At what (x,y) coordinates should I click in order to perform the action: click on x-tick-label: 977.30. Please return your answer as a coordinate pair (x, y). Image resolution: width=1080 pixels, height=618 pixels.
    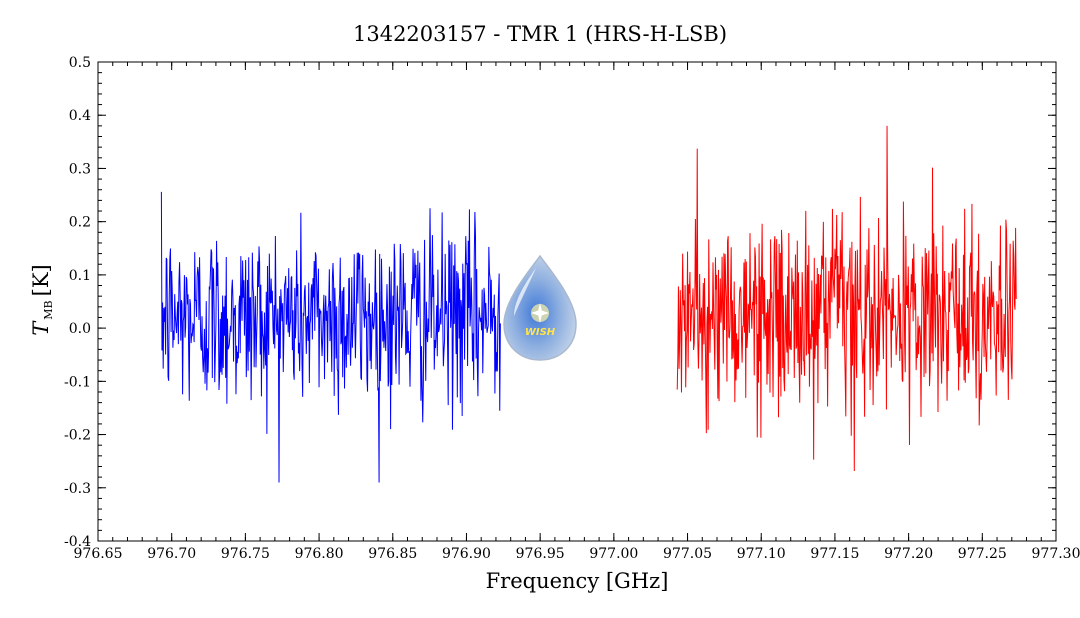
    Looking at the image, I should click on (1056, 554).